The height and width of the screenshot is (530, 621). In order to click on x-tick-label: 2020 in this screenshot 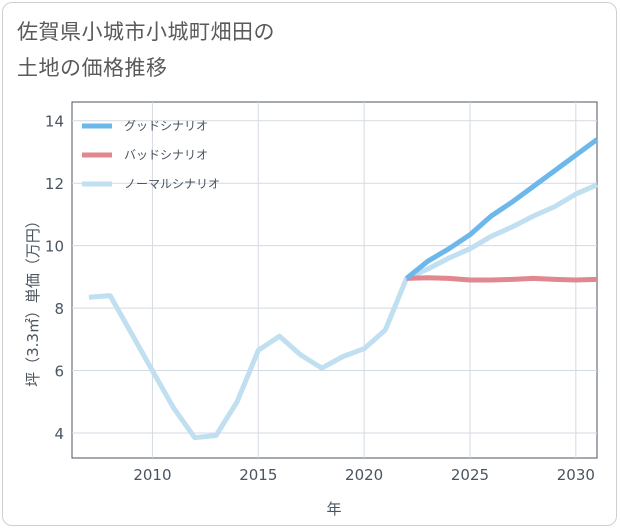, I will do `click(364, 475)`.